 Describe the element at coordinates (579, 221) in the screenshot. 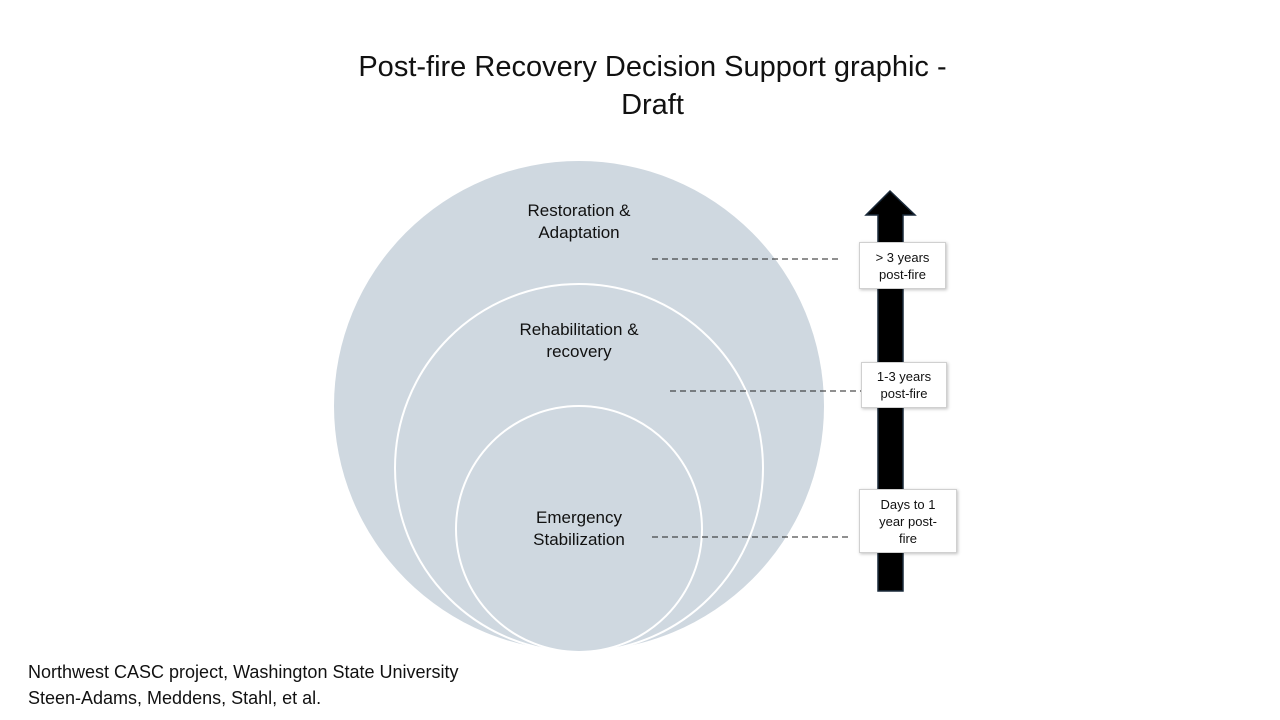

I see `stage-label-restoration: Restoration & Adaptation` at that location.